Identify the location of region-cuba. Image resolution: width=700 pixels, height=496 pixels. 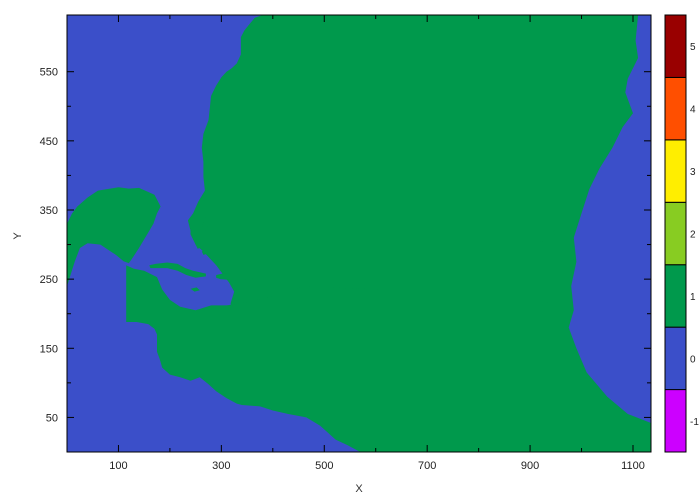
(177, 270).